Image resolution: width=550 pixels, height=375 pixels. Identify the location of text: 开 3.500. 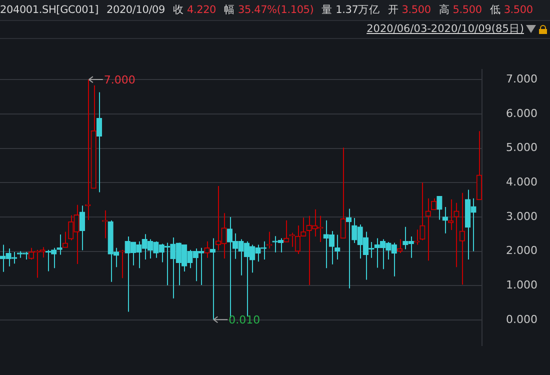
(409, 10).